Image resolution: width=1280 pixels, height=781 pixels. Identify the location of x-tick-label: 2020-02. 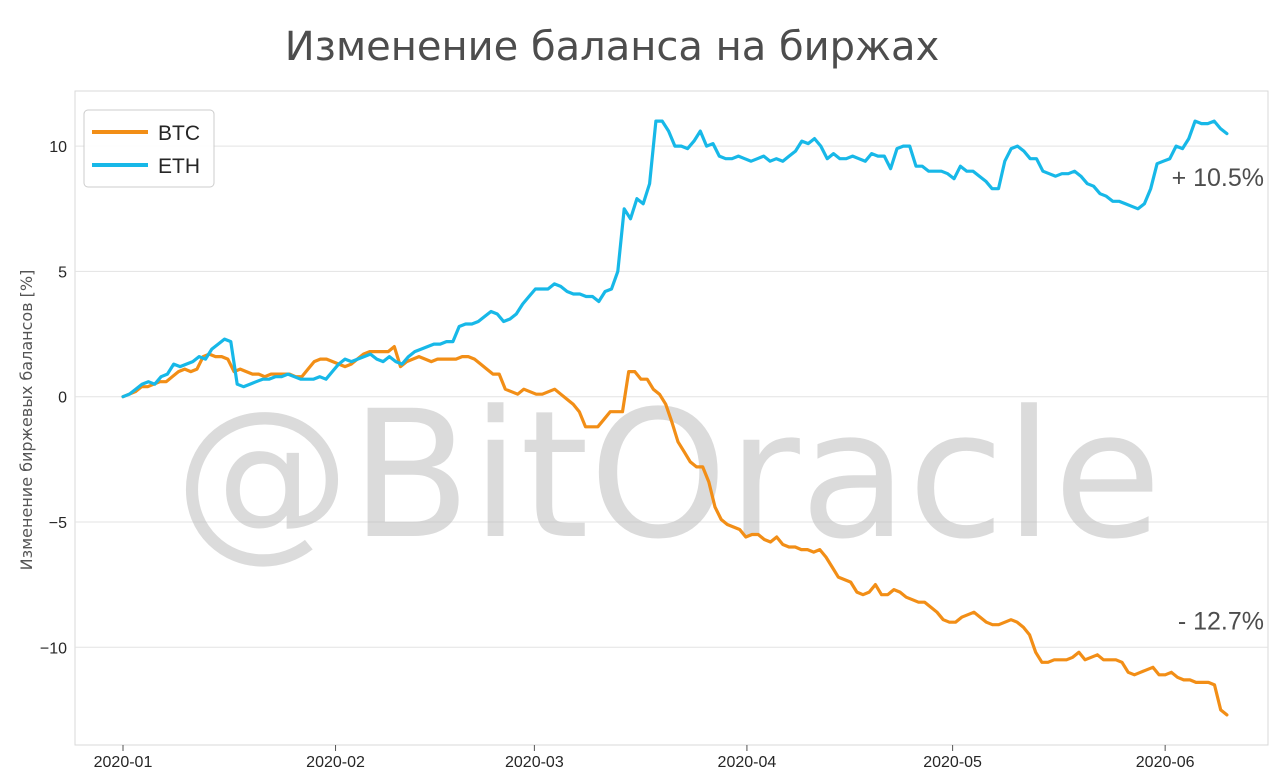
(335, 762).